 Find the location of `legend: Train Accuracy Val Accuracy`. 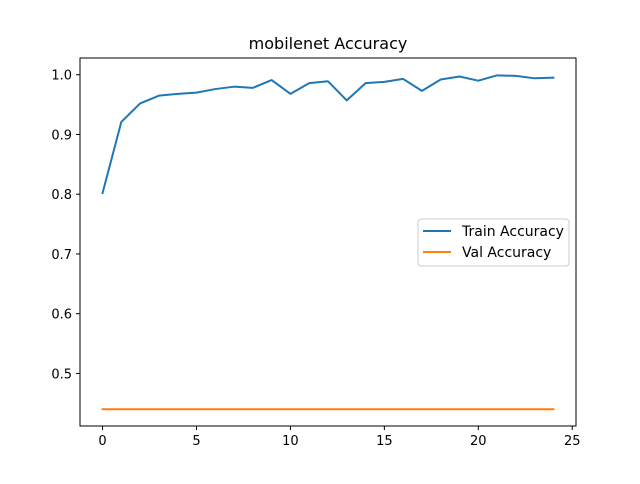

legend: Train Accuracy Val Accuracy is located at coordinates (493, 242).